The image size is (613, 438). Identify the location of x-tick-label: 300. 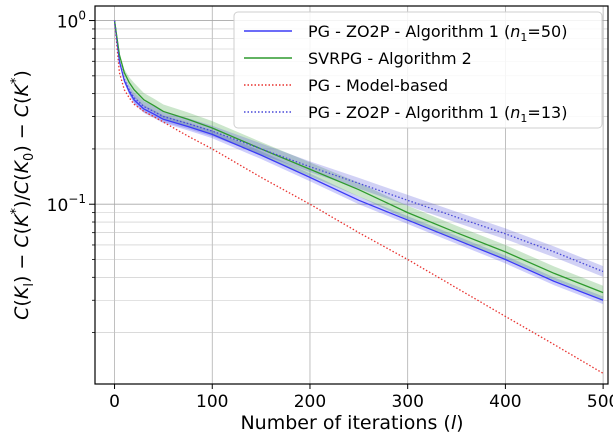
(407, 402).